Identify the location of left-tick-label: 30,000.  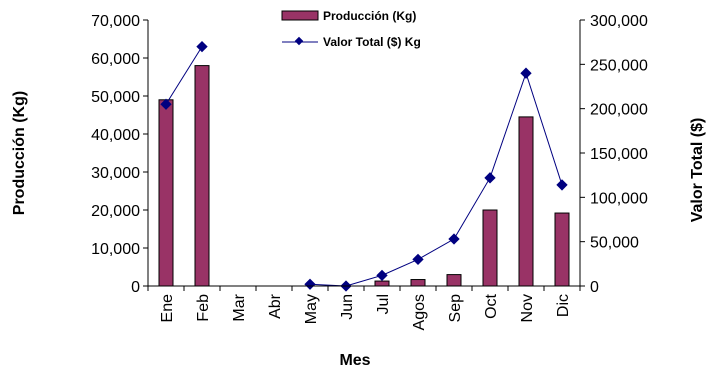
(115, 173).